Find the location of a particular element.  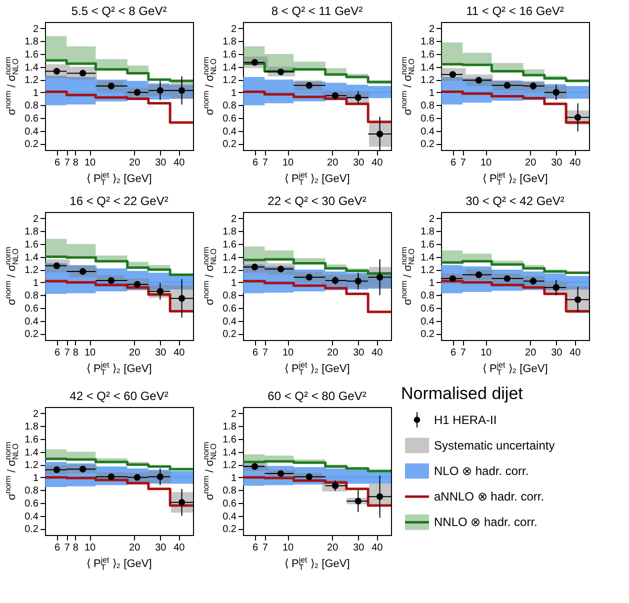

legend-label: Systematic uncertainty is located at coordinates (494, 445).